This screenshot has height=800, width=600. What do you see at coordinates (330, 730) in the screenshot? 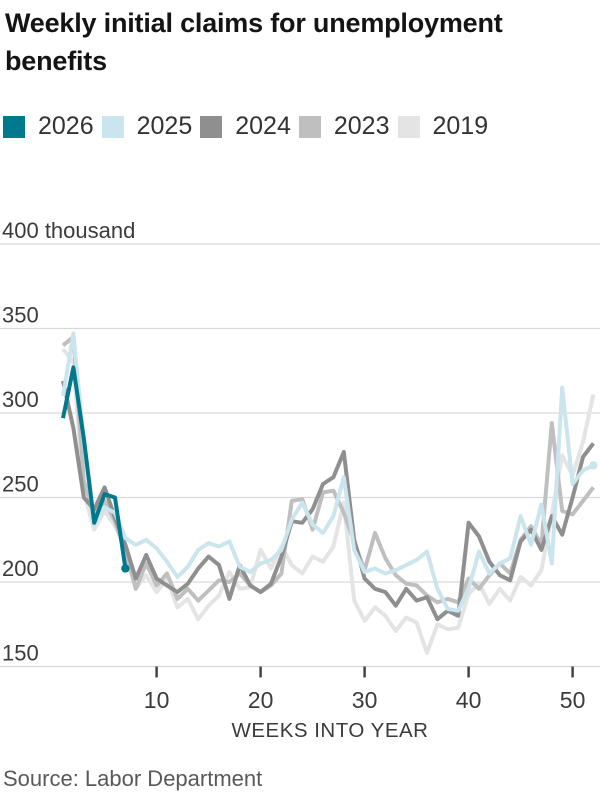
I see `x-axis-title: WEEKS INTO YEAR` at bounding box center [330, 730].